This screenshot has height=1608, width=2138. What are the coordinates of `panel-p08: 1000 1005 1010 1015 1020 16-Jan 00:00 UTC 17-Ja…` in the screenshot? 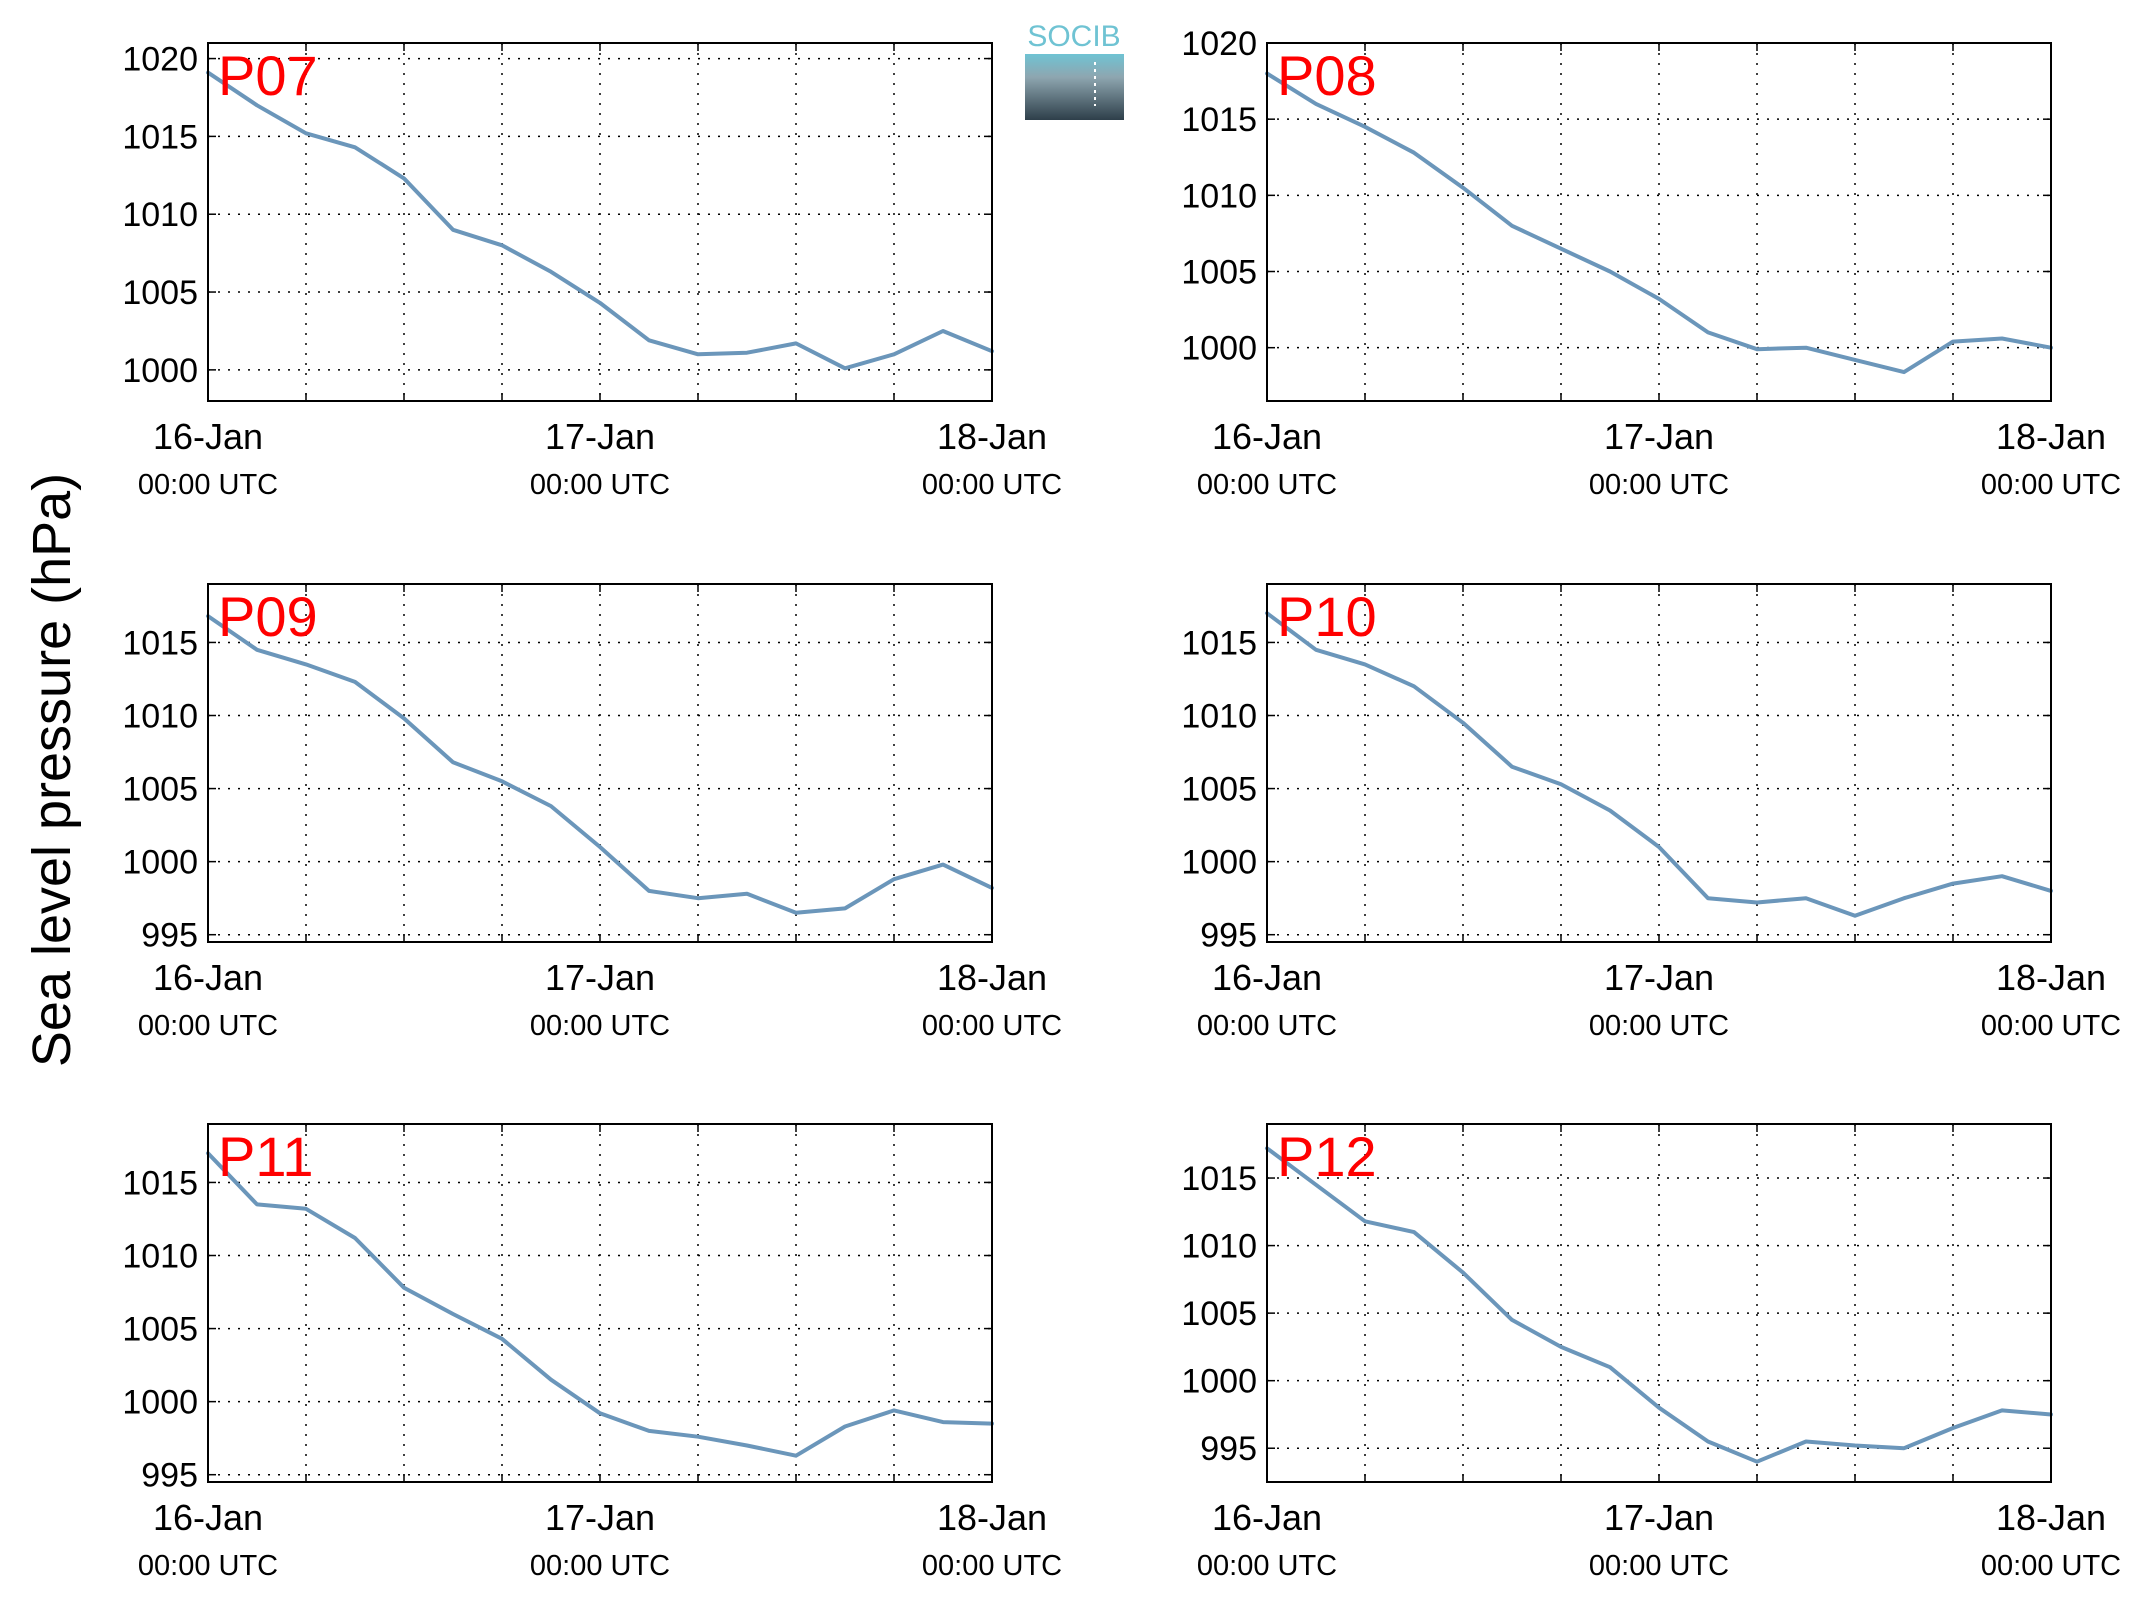 It's located at (1651, 263).